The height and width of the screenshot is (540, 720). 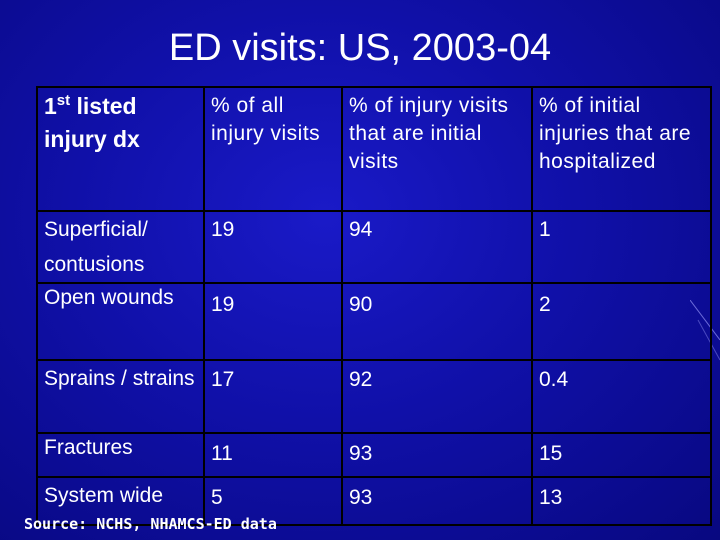 I want to click on header-dx-num: 1, so click(x=50, y=106).